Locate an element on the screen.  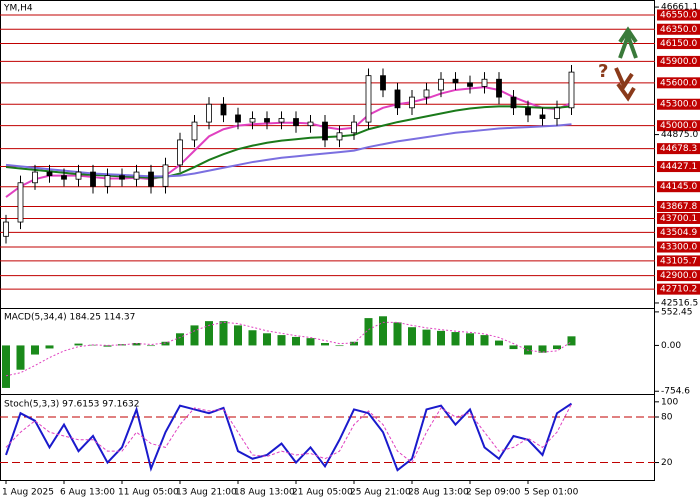
level-label: 43867.8 is located at coordinates (678, 207).